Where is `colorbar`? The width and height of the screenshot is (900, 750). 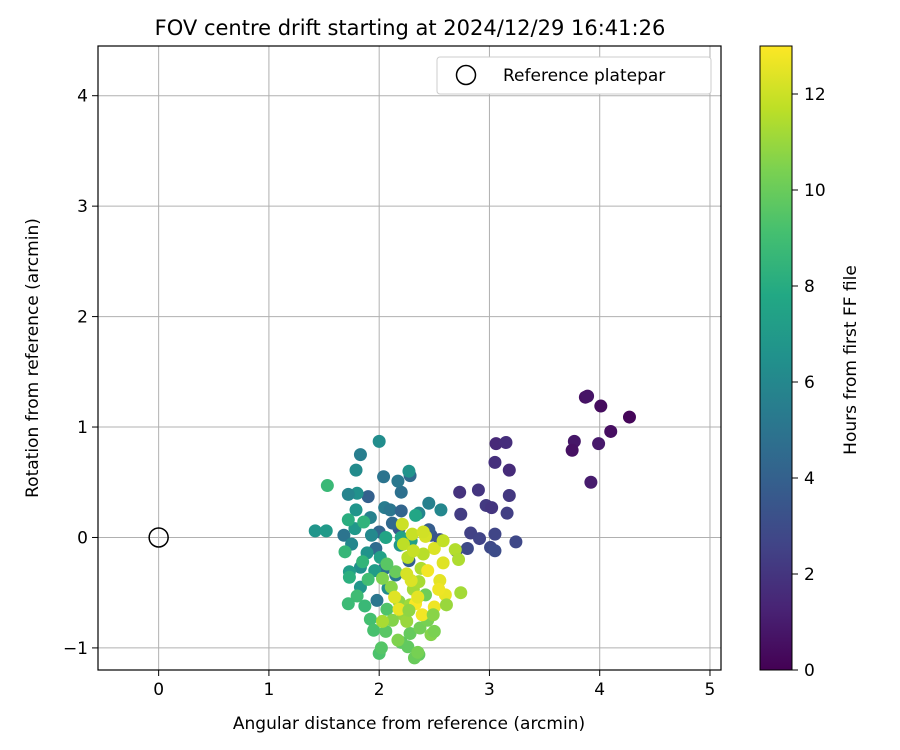 colorbar is located at coordinates (776, 358).